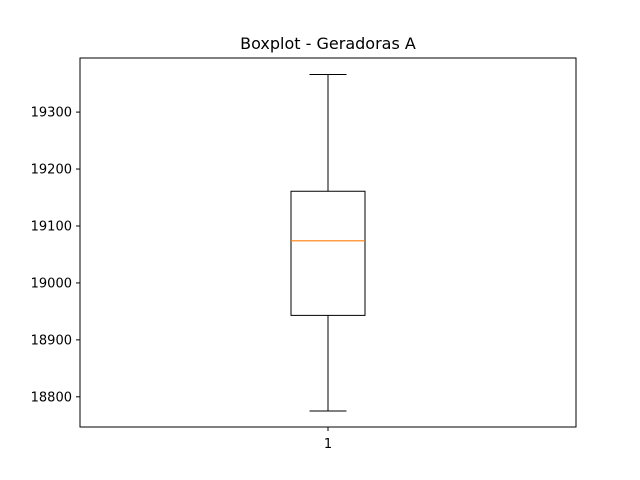 This screenshot has height=480, width=640. What do you see at coordinates (328, 253) in the screenshot?
I see `box-iqr` at bounding box center [328, 253].